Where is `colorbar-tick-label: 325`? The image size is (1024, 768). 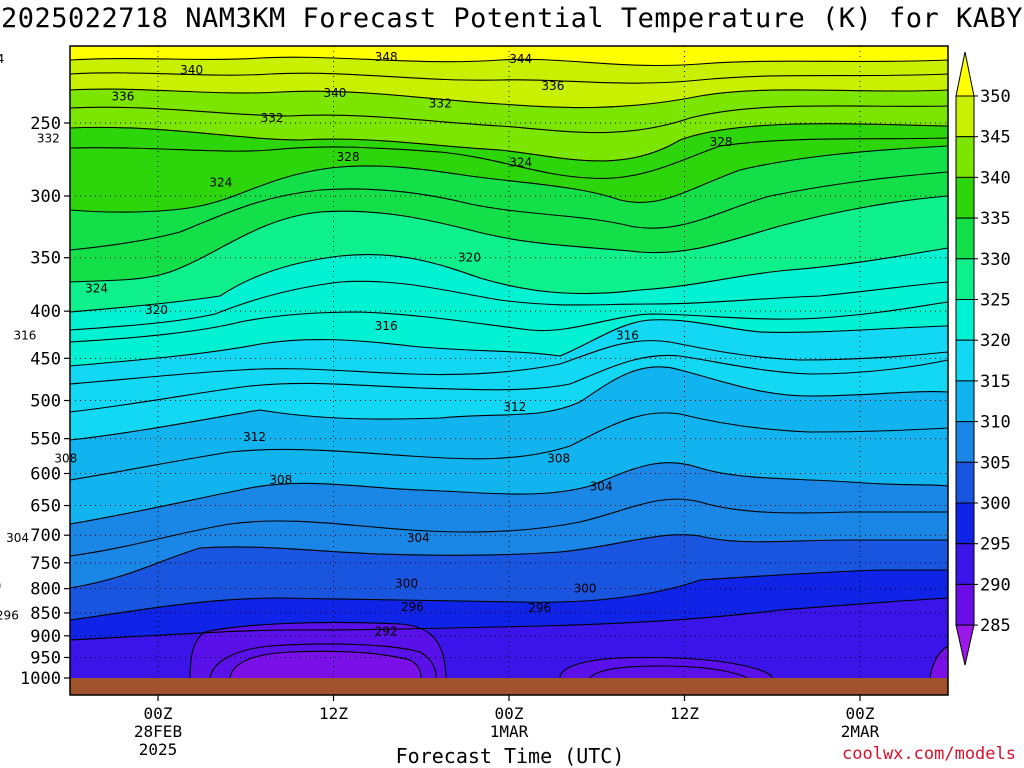
colorbar-tick-label: 325 is located at coordinates (995, 301).